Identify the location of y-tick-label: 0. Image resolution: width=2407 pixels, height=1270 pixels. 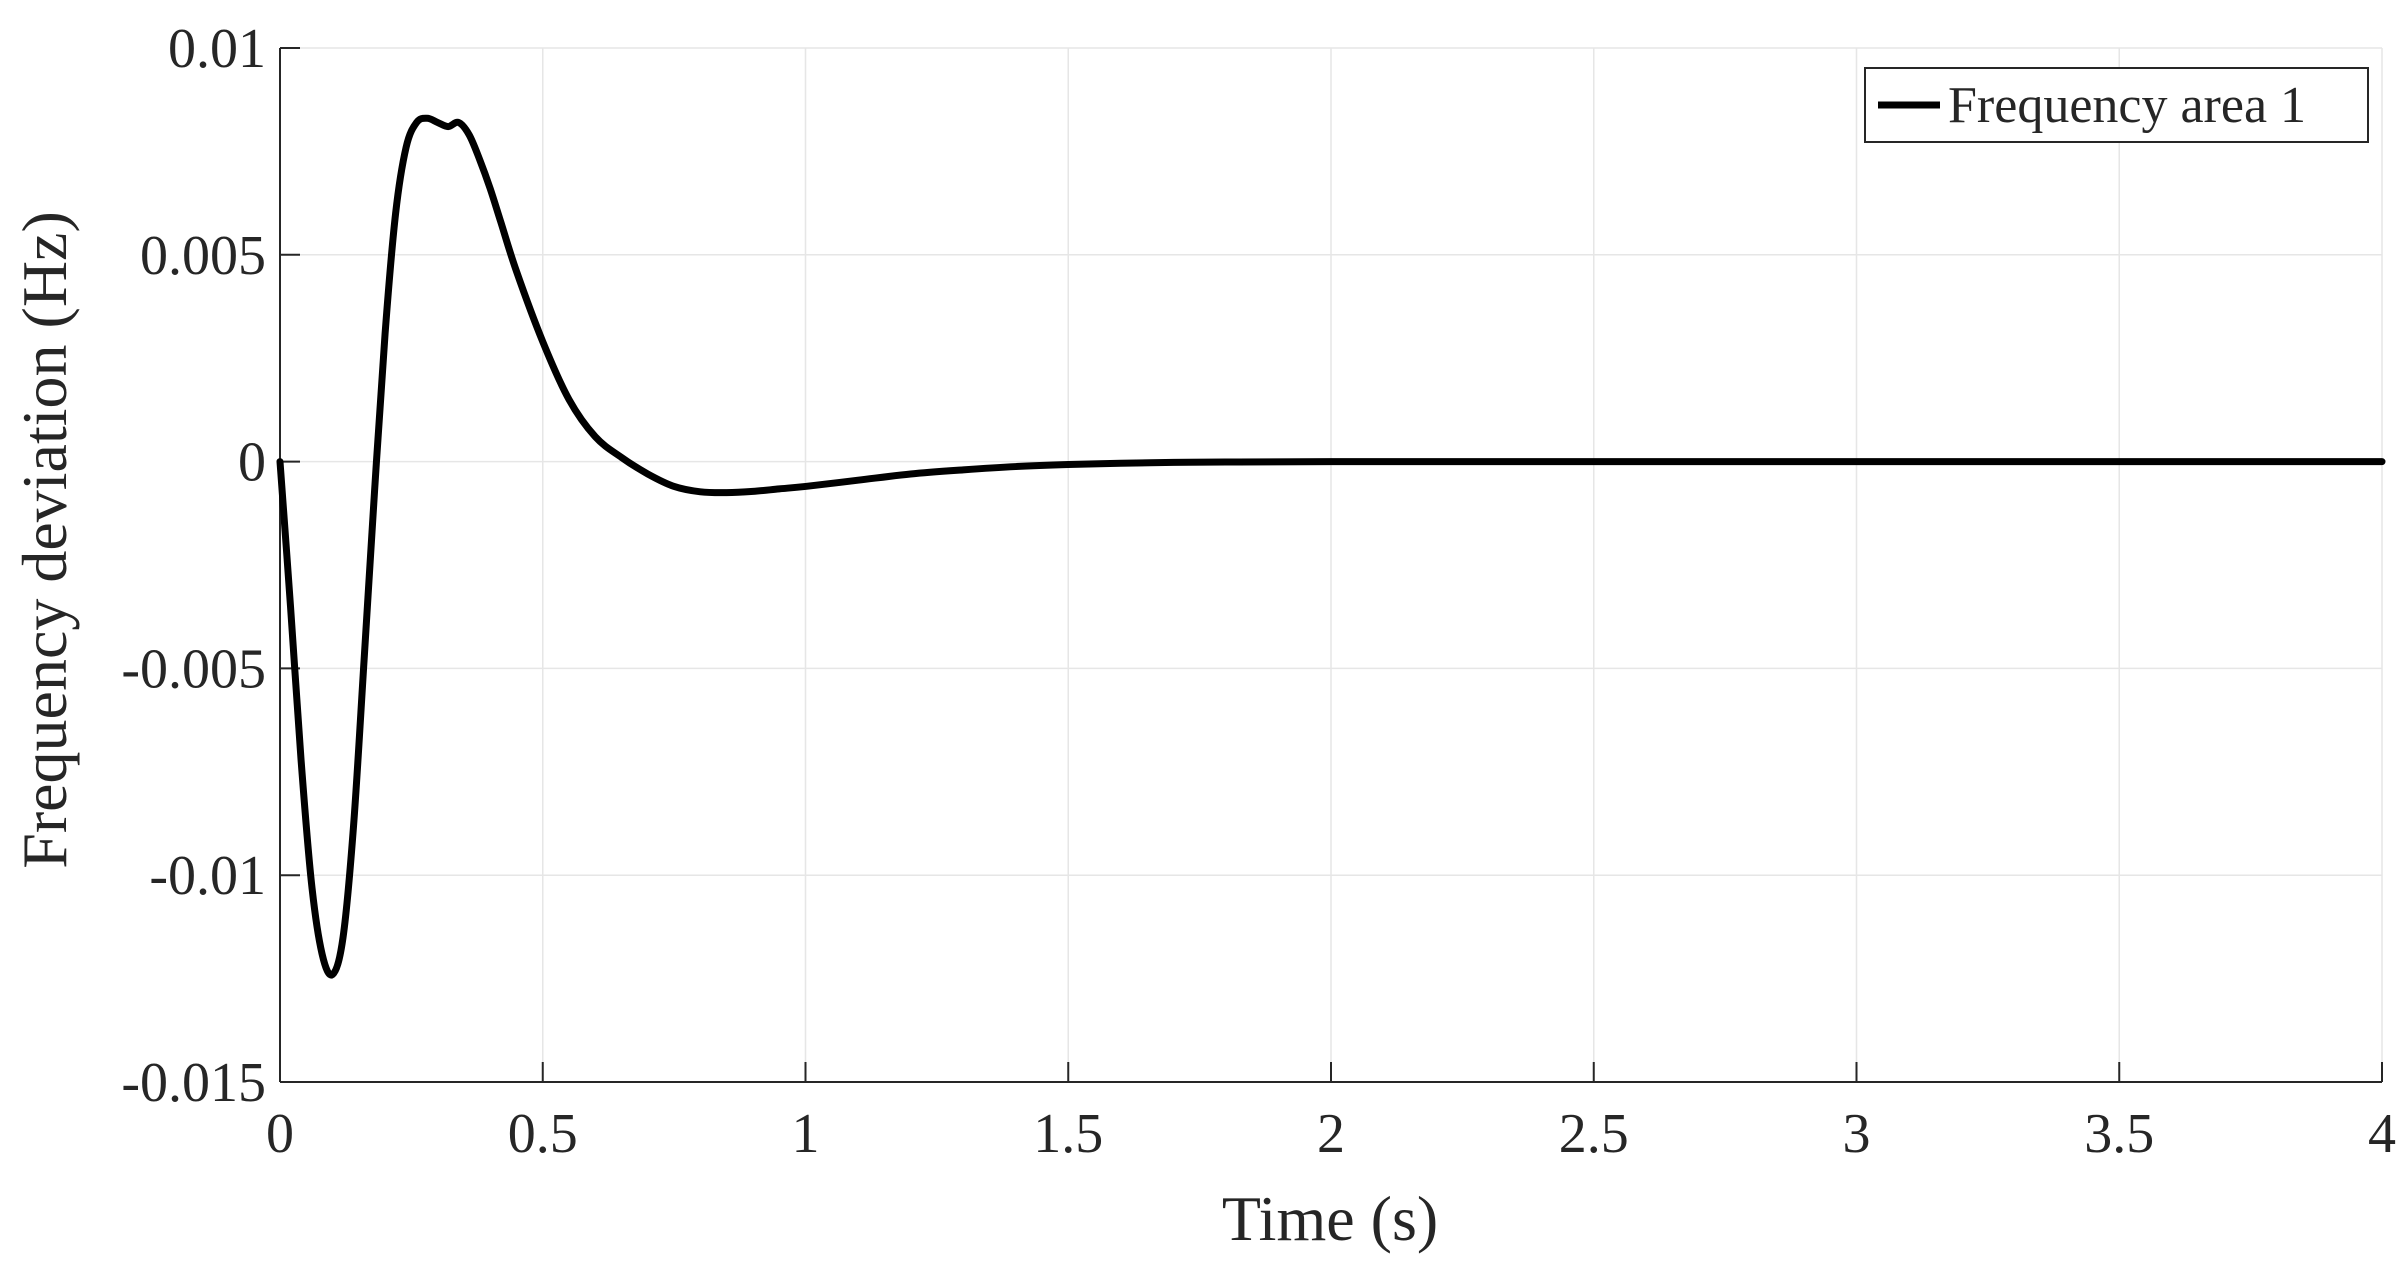
(252, 463).